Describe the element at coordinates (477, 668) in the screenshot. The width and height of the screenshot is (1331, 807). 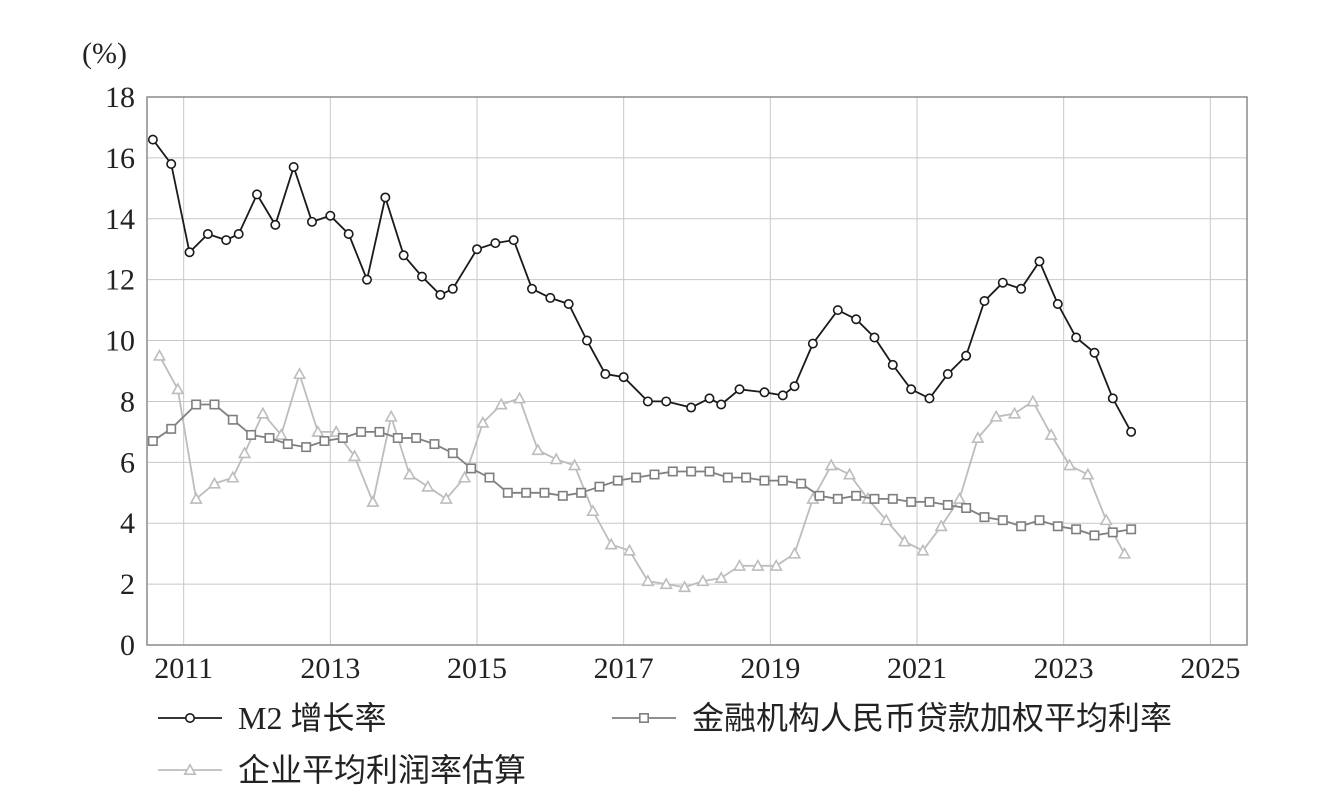
I see `x-tick-label: 2015` at that location.